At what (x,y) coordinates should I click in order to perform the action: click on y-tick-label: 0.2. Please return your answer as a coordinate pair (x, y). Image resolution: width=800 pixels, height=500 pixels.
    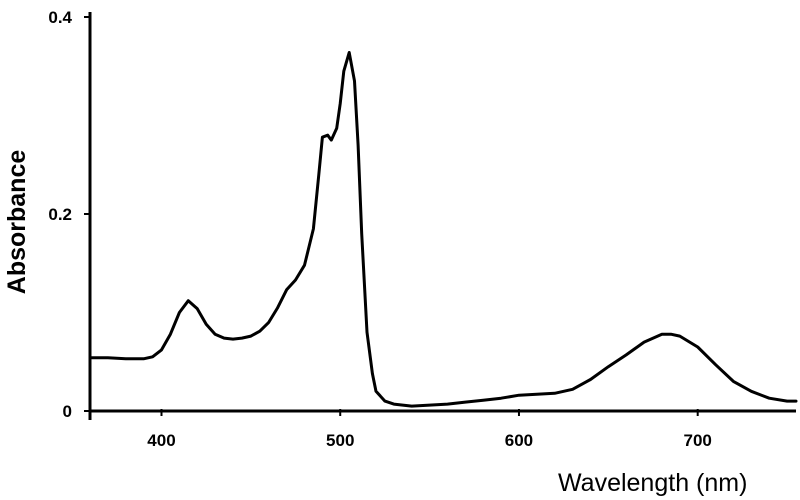
    Looking at the image, I should click on (60, 214).